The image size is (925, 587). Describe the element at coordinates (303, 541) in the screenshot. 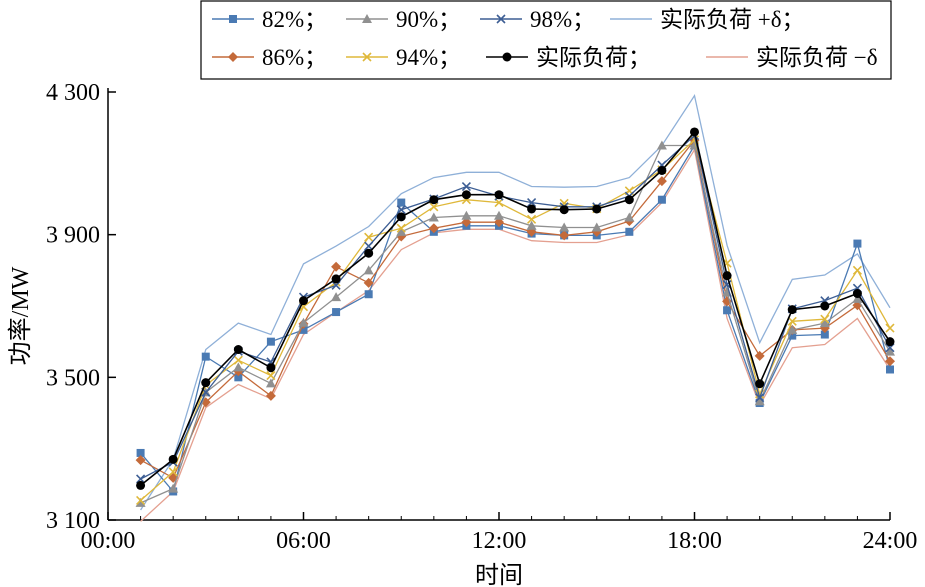

I see `x-tick-label: 06:00` at that location.